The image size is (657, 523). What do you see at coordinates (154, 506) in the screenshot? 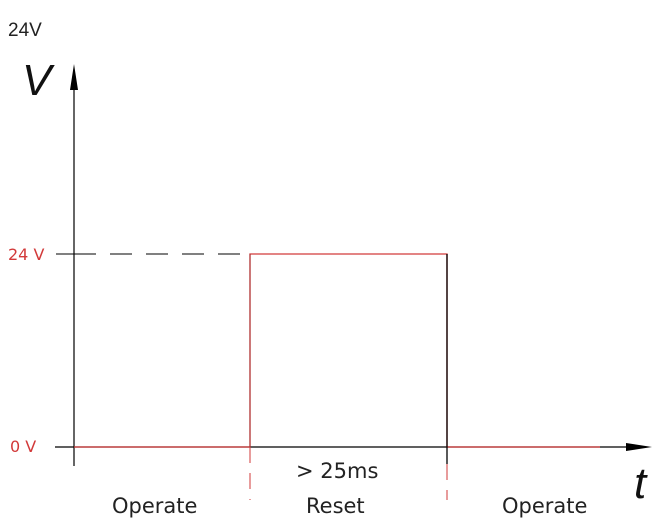
I see `phase-label-operate-1: Operate` at bounding box center [154, 506].